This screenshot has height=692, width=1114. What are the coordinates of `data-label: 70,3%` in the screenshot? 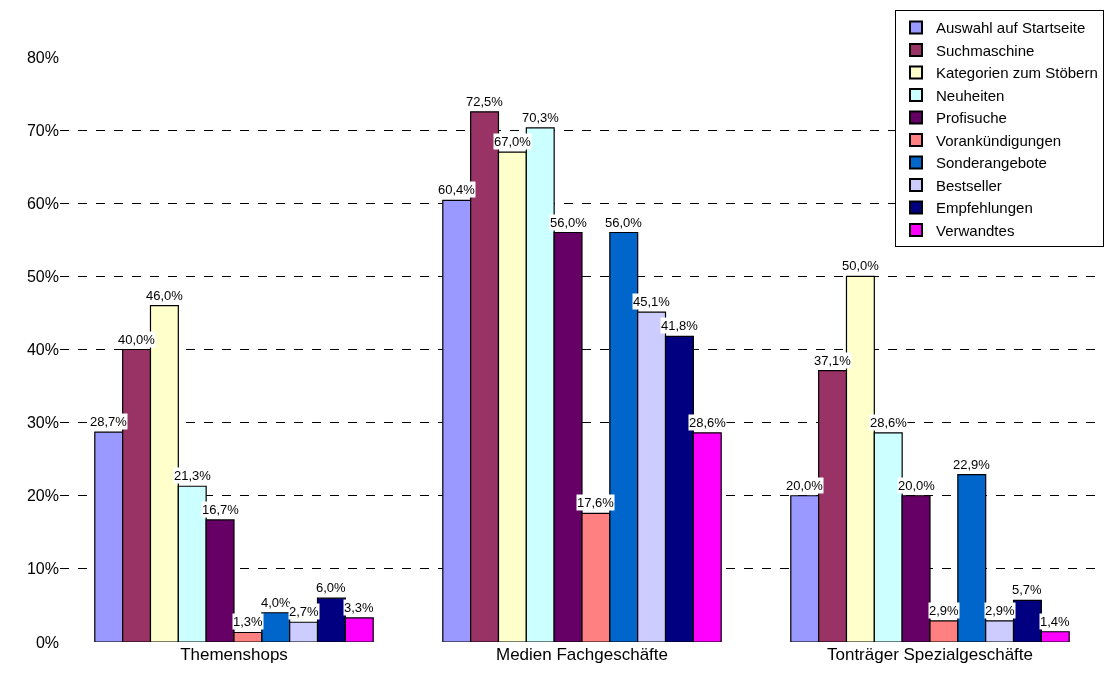 It's located at (541, 117).